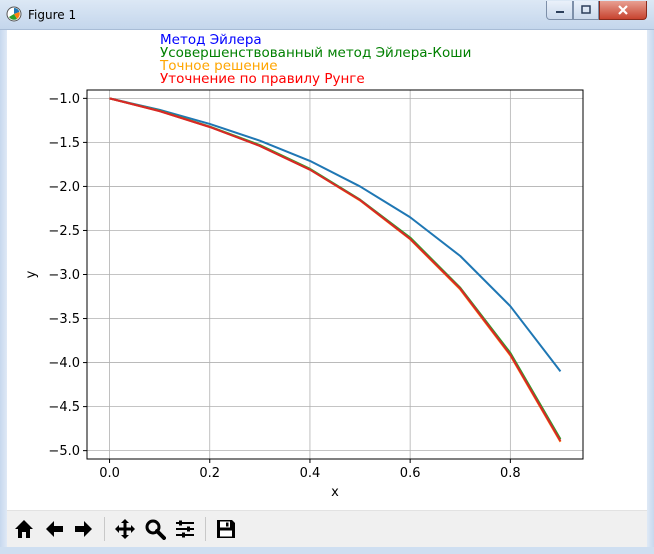 The height and width of the screenshot is (554, 654). I want to click on zoom-icon, so click(155, 529).